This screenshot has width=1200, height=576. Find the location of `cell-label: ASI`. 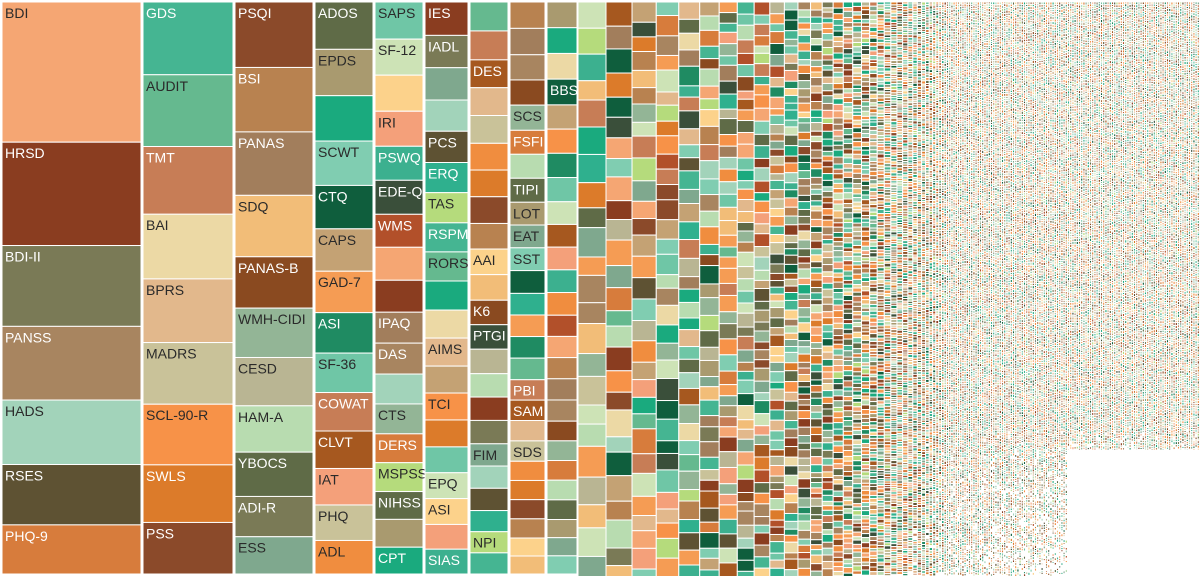

cell-label: ASI is located at coordinates (329, 324).